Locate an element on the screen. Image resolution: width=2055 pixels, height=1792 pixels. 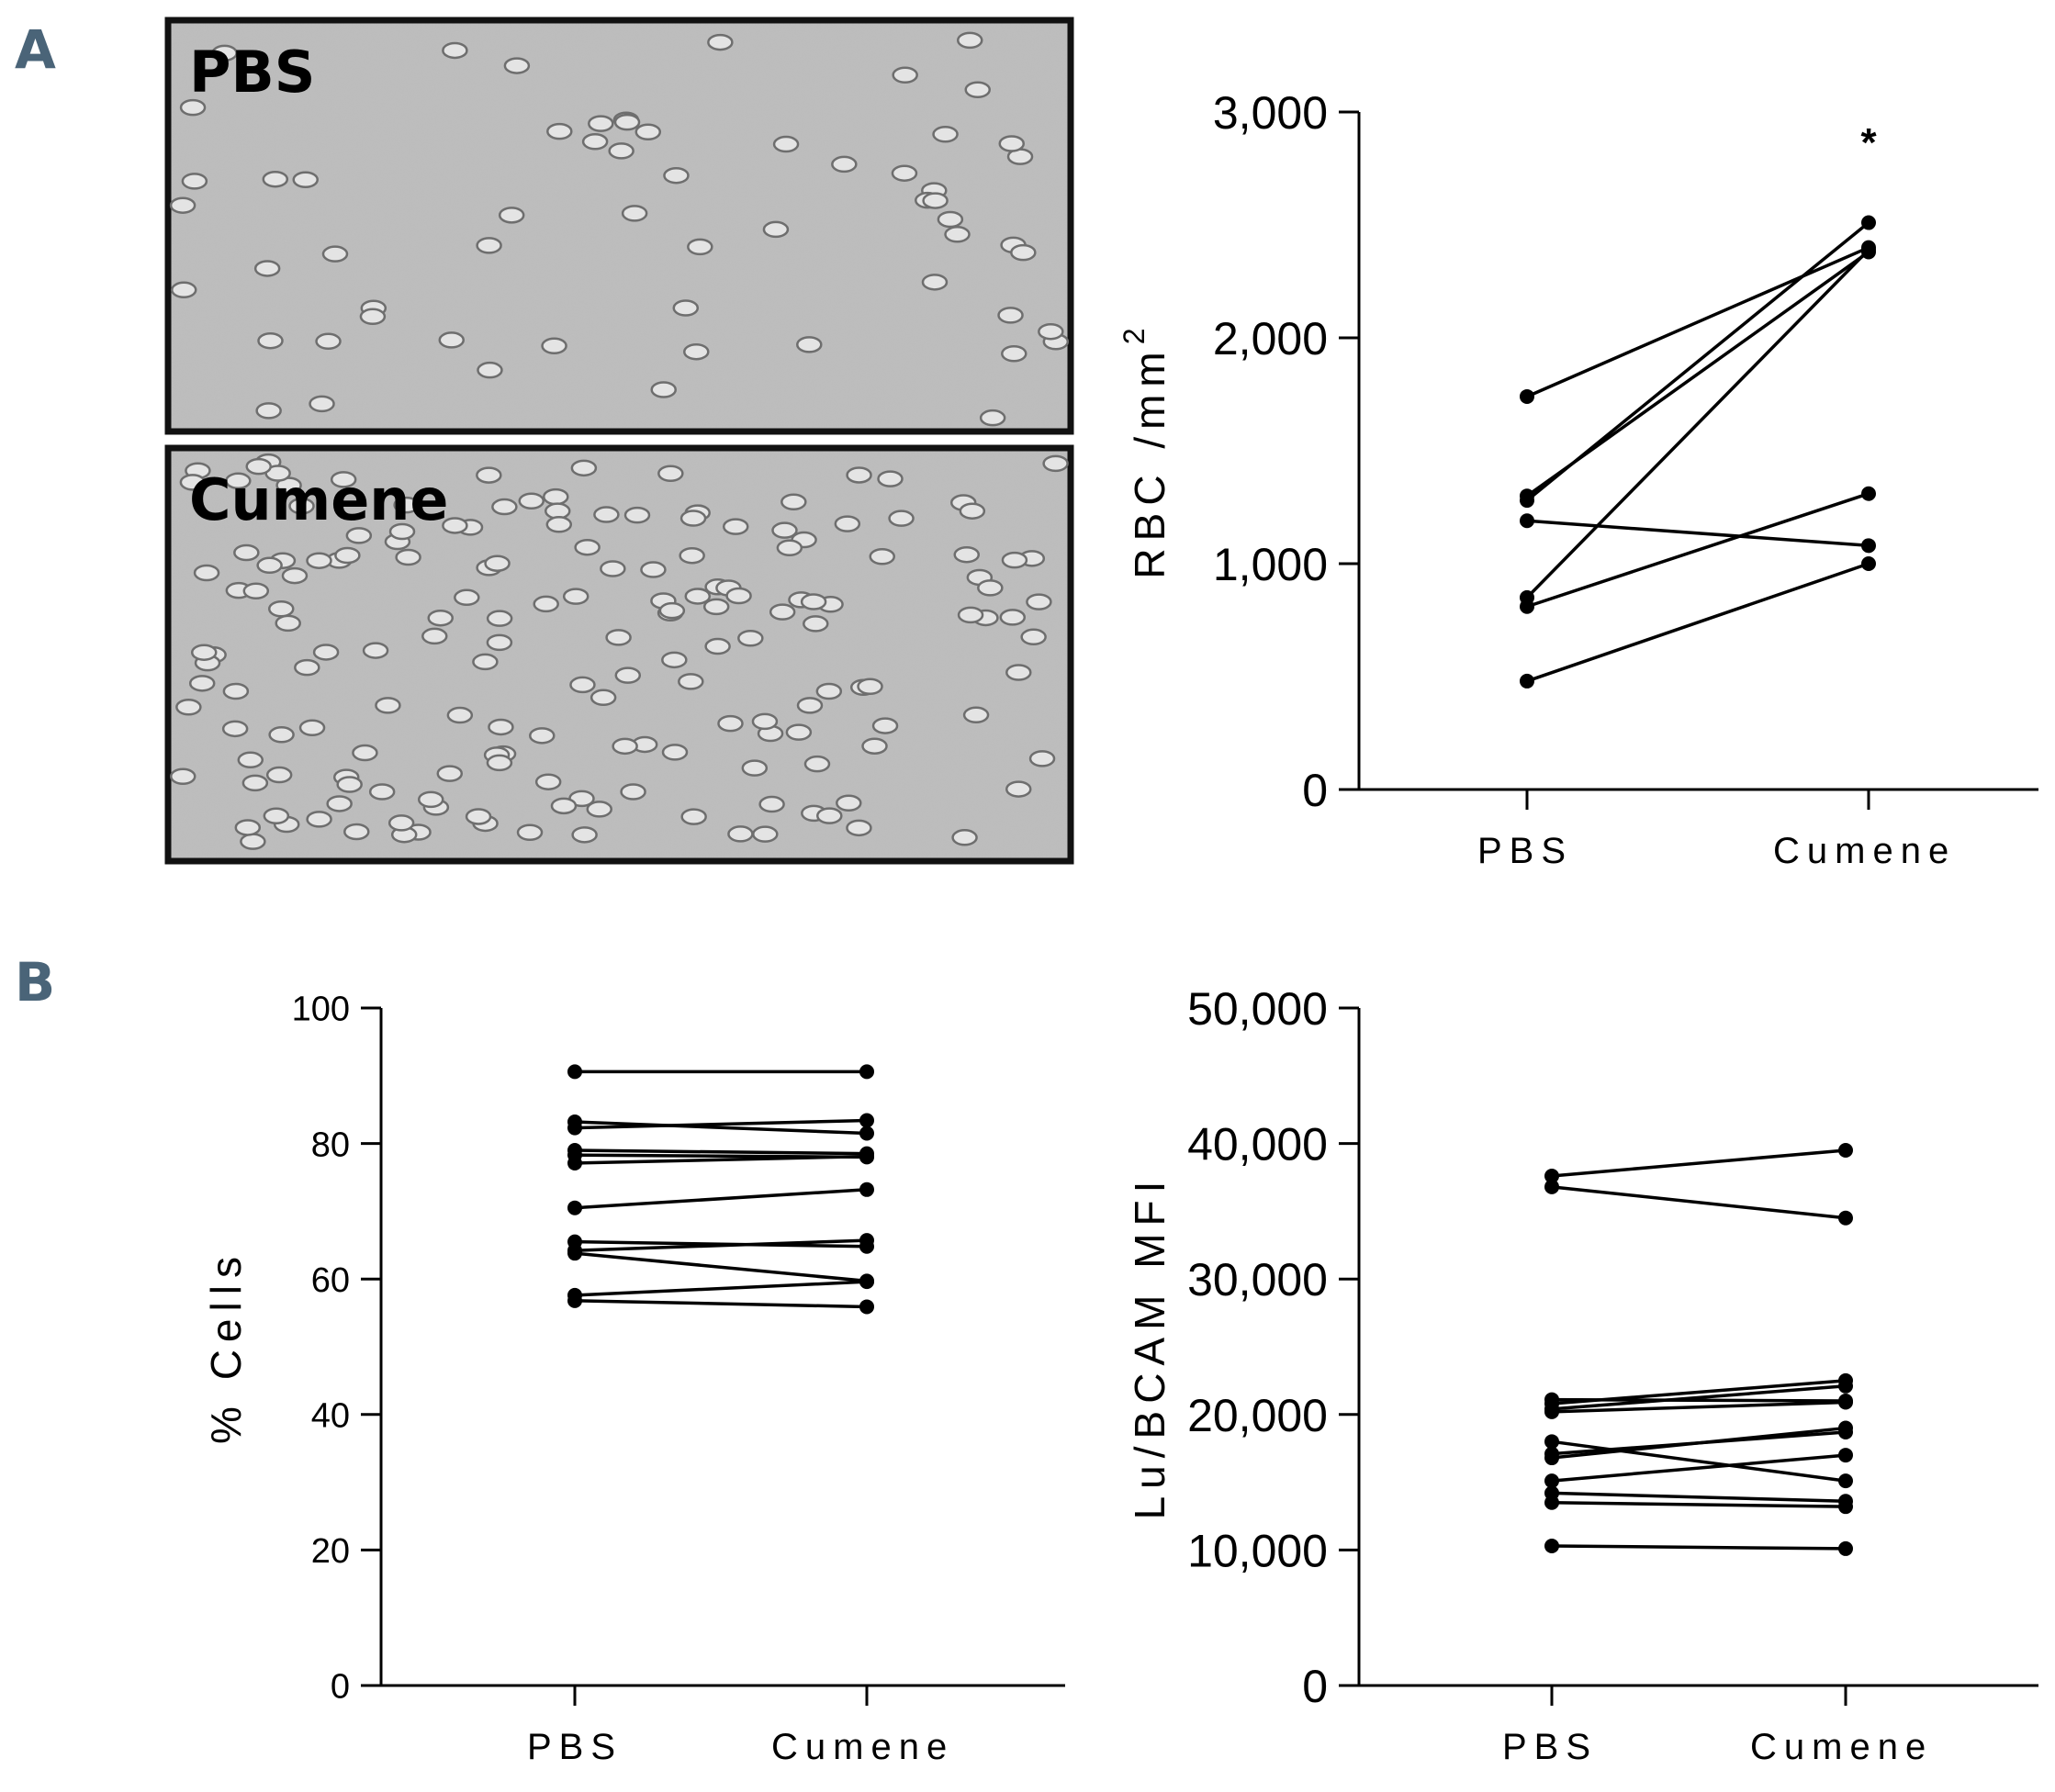
lubcam-y-tick-label: 50,000 is located at coordinates (1257, 1009).